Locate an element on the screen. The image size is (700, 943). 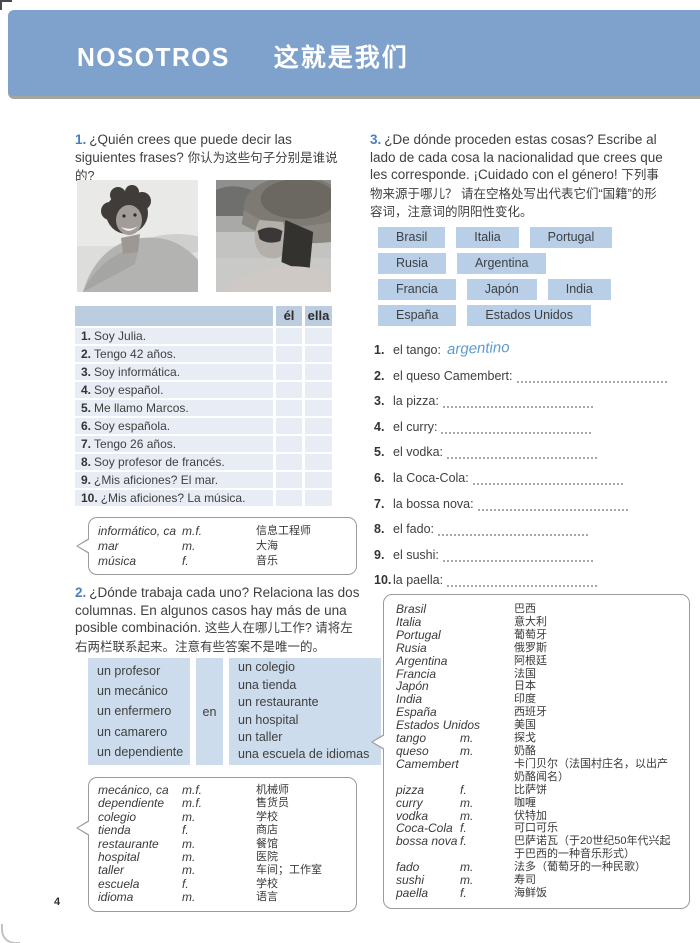
photo-woman-hat-beach is located at coordinates (273, 236).